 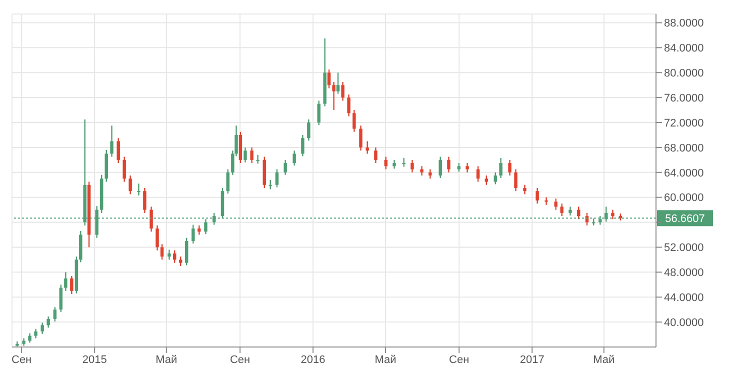 I want to click on y-tick-label: 76.0000, so click(x=684, y=98).